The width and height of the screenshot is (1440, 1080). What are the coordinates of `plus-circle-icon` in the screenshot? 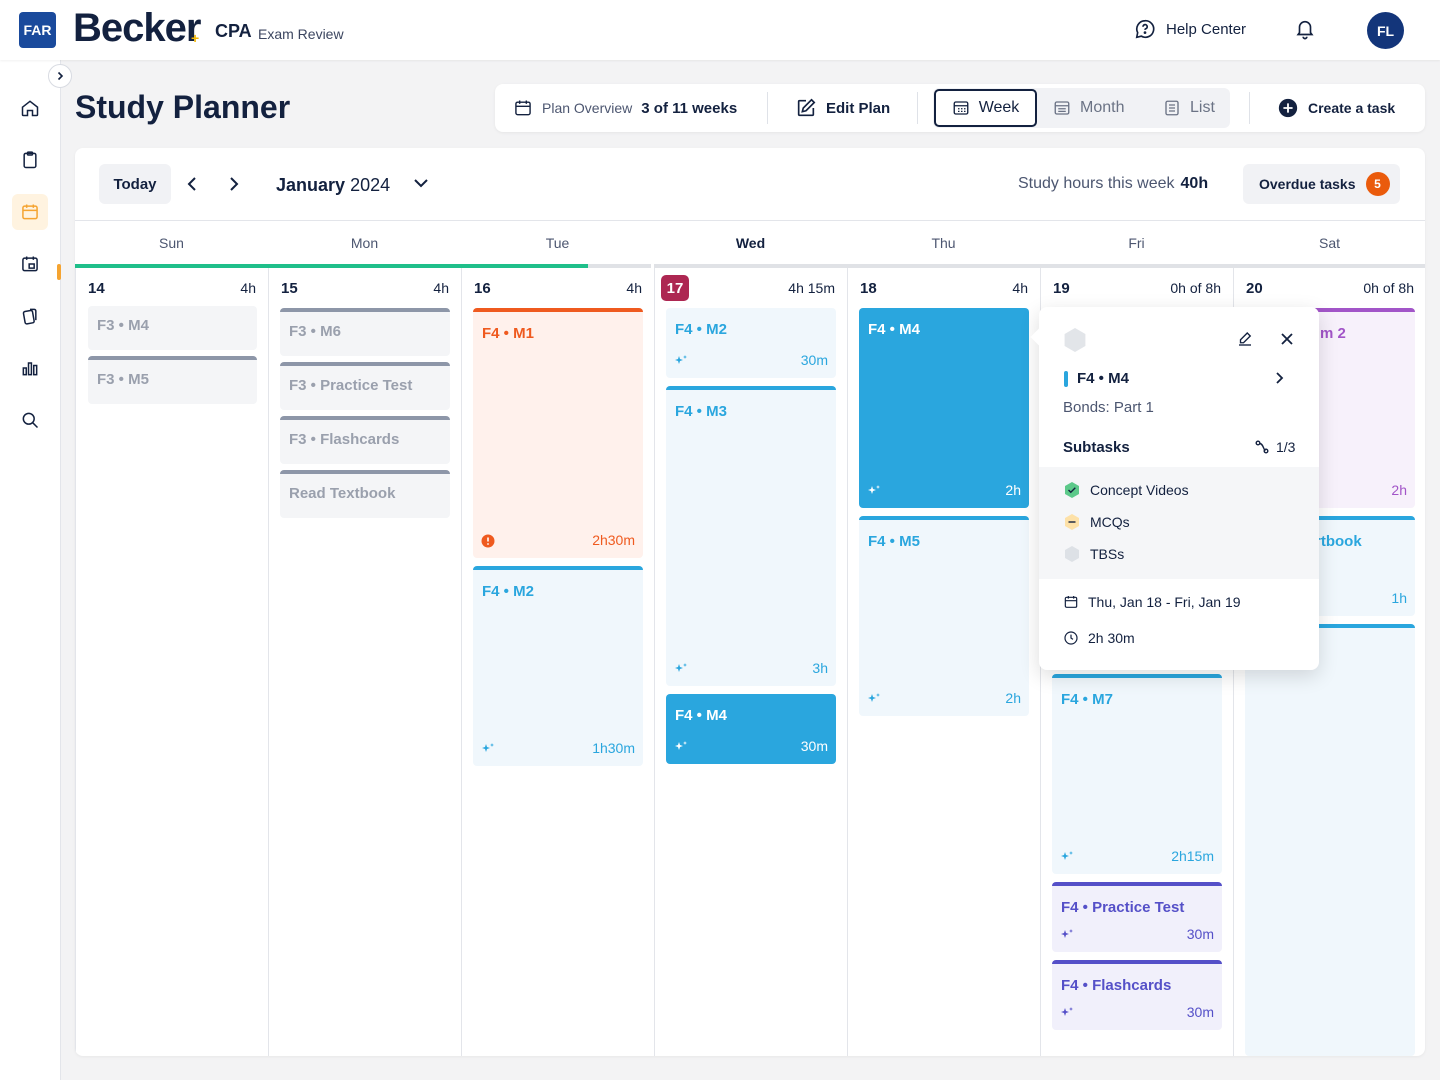 It's located at (1288, 108).